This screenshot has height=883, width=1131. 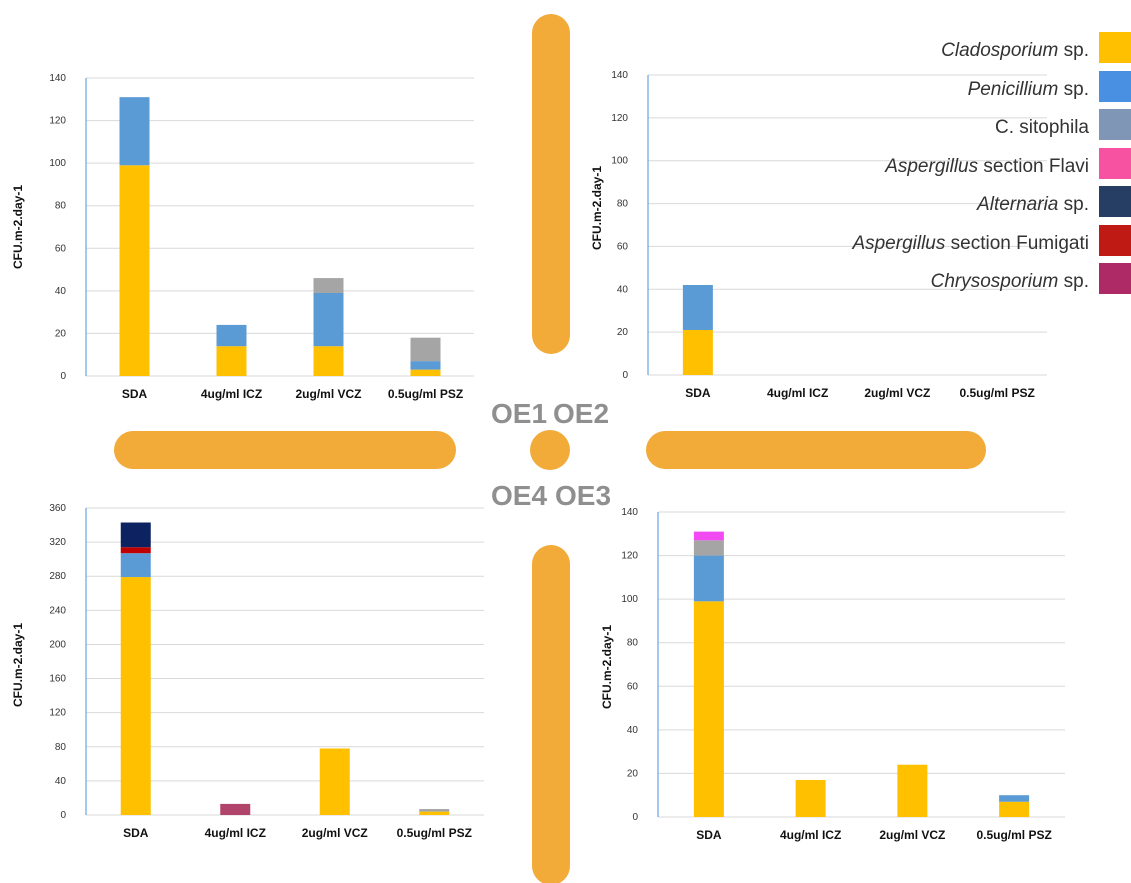 I want to click on separator-bottom, so click(x=551, y=714).